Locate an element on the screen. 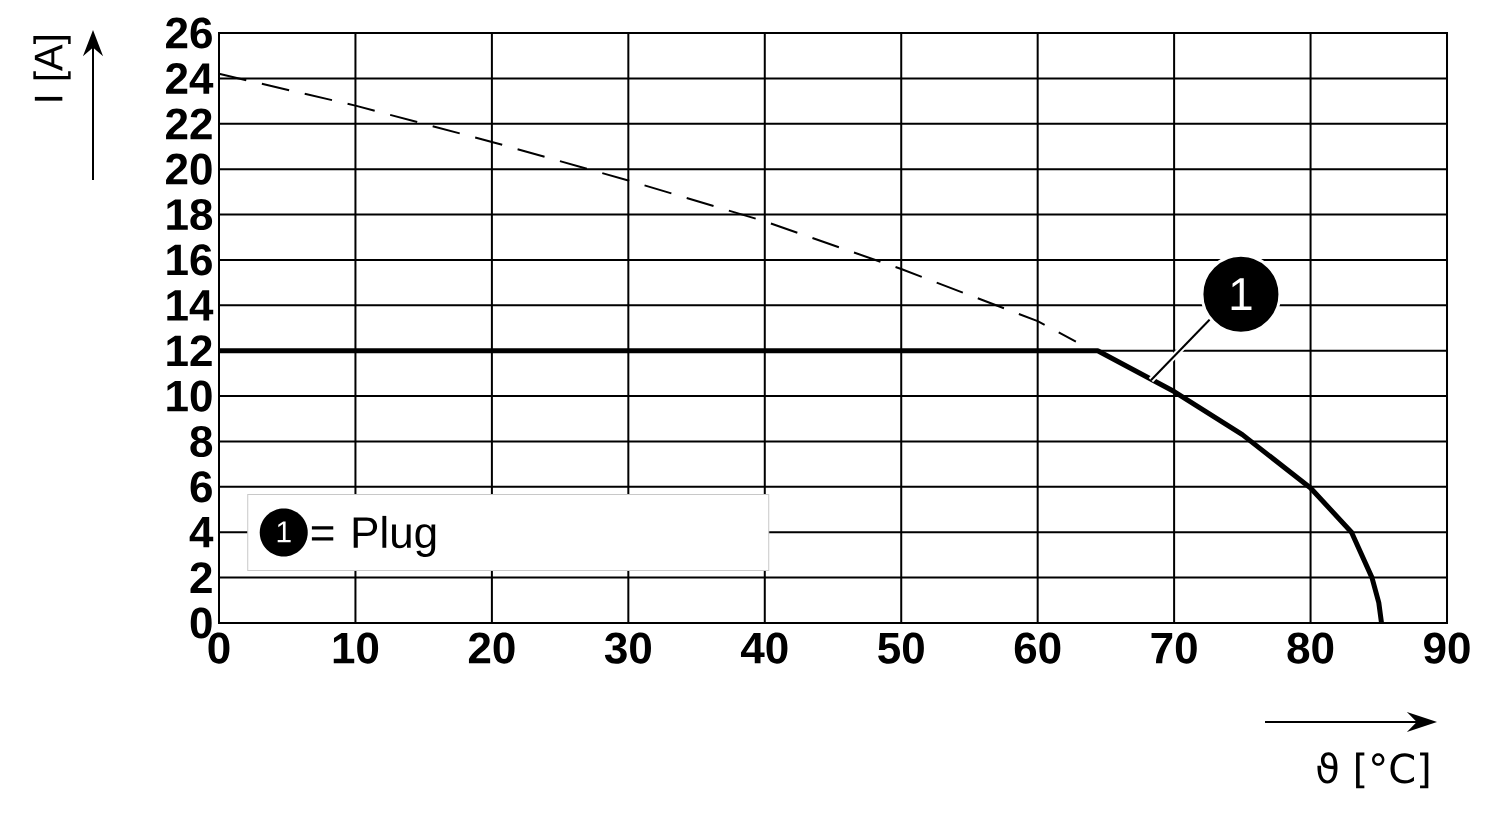 This screenshot has height=815, width=1500. y-tick-label: 16 is located at coordinates (189, 260).